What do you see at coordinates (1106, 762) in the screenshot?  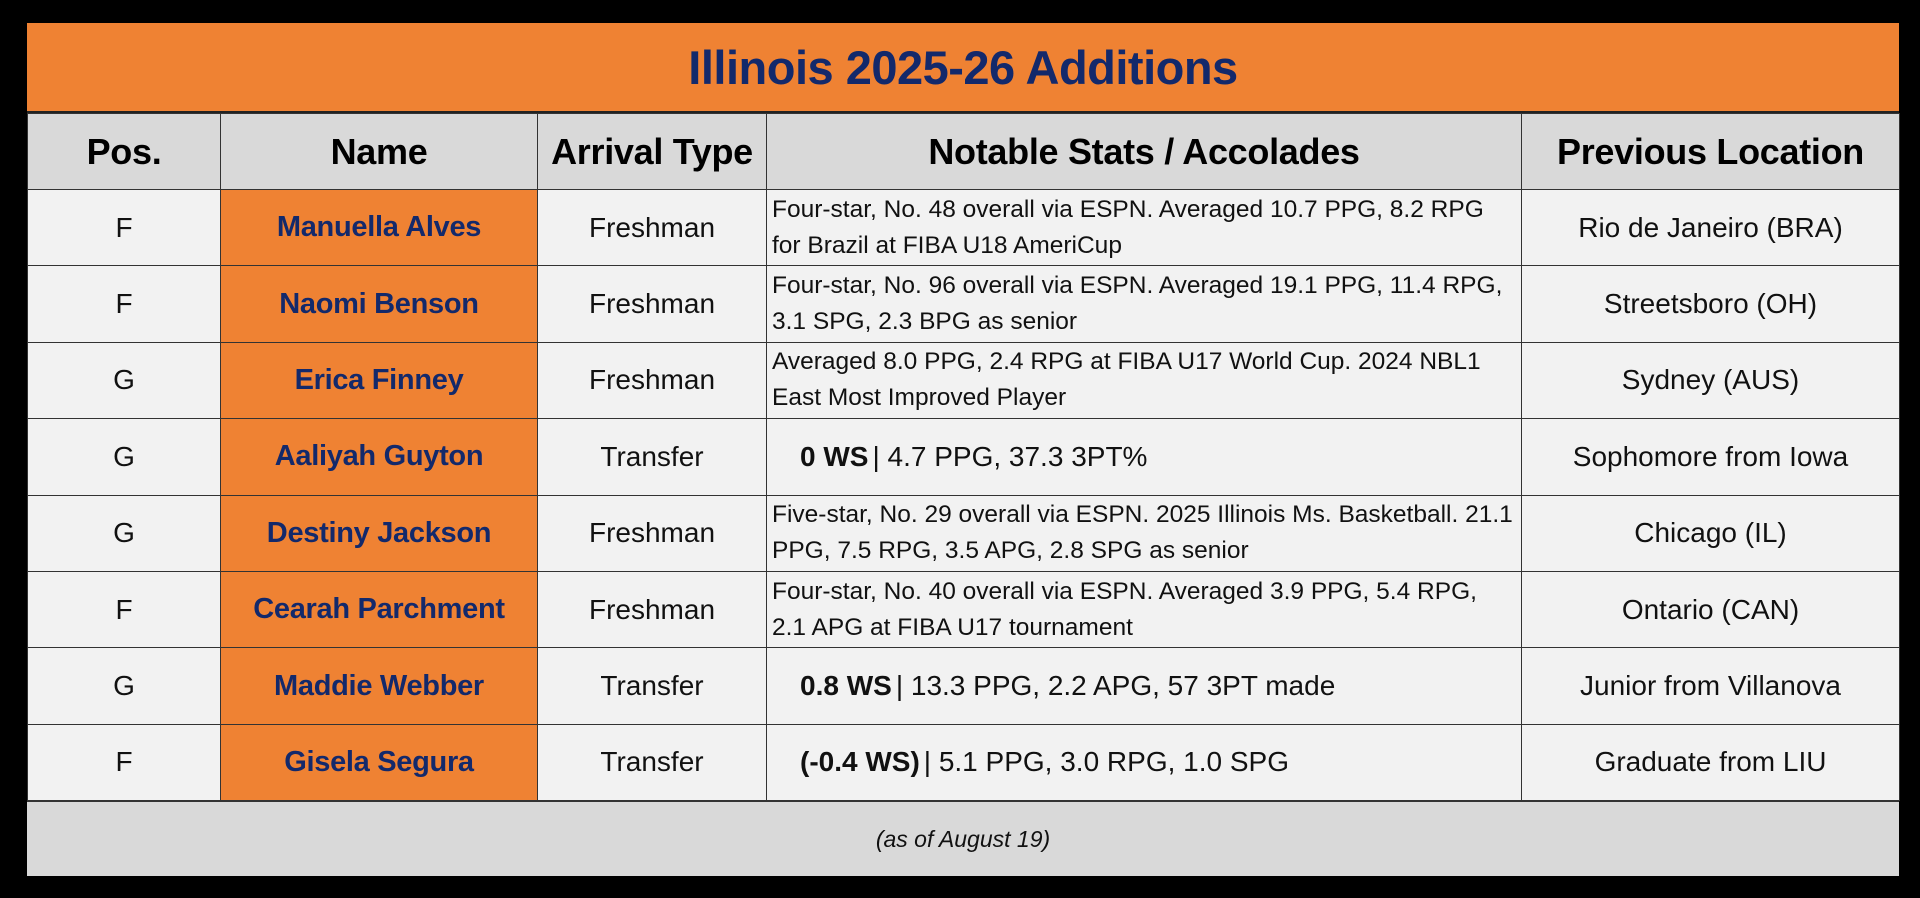 I see `stats-text: | 5.1 PPG, 3.0 RPG, 1.0 SPG` at bounding box center [1106, 762].